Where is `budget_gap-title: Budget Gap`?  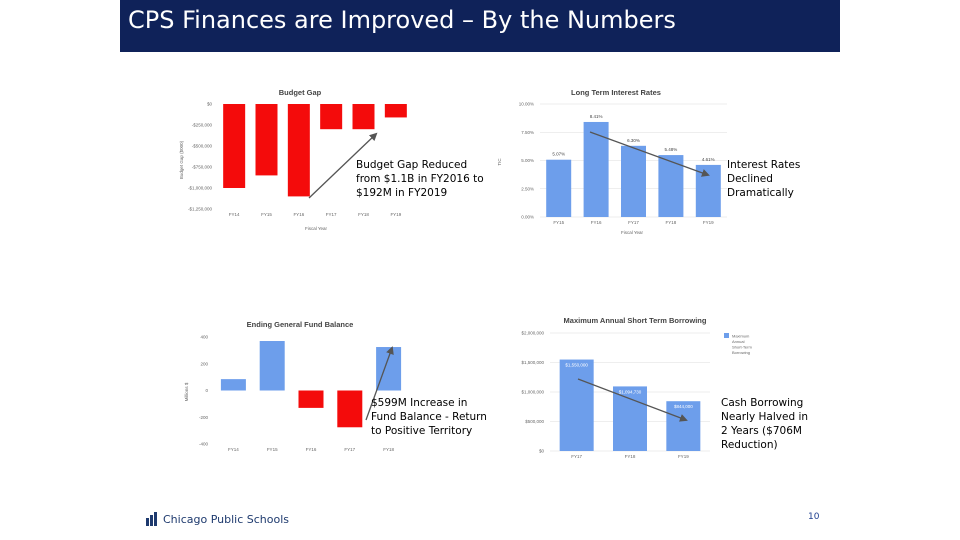 budget_gap-title: Budget Gap is located at coordinates (300, 92).